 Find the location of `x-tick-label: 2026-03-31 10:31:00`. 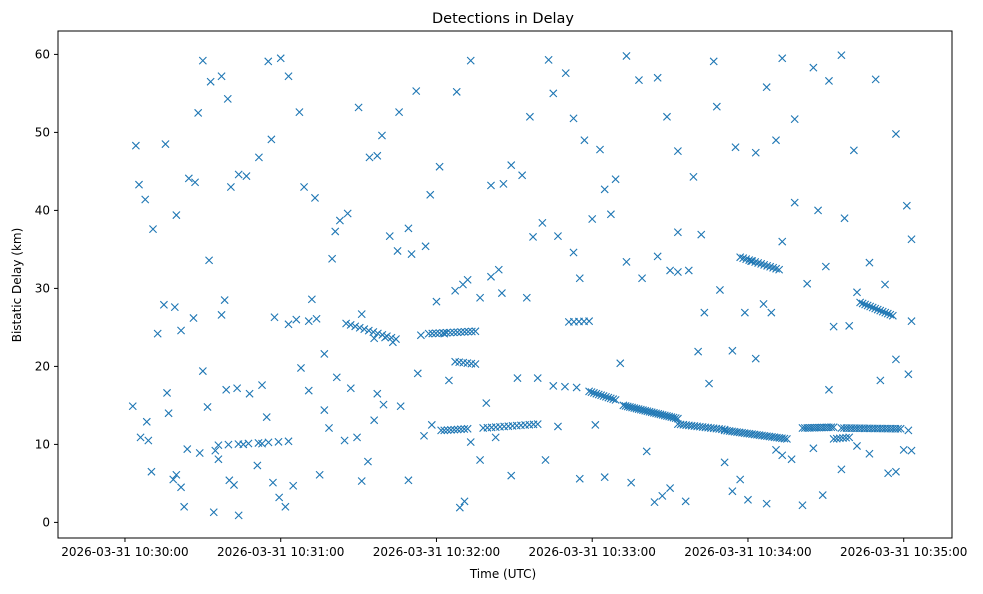

x-tick-label: 2026-03-31 10:31:00 is located at coordinates (280, 552).